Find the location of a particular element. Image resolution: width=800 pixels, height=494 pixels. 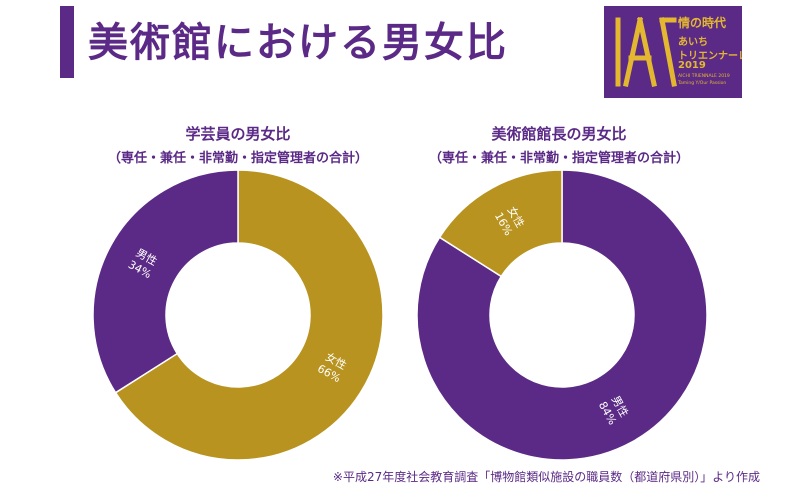

chart-1-title: 学芸員の男女比 is located at coordinates (238, 134).